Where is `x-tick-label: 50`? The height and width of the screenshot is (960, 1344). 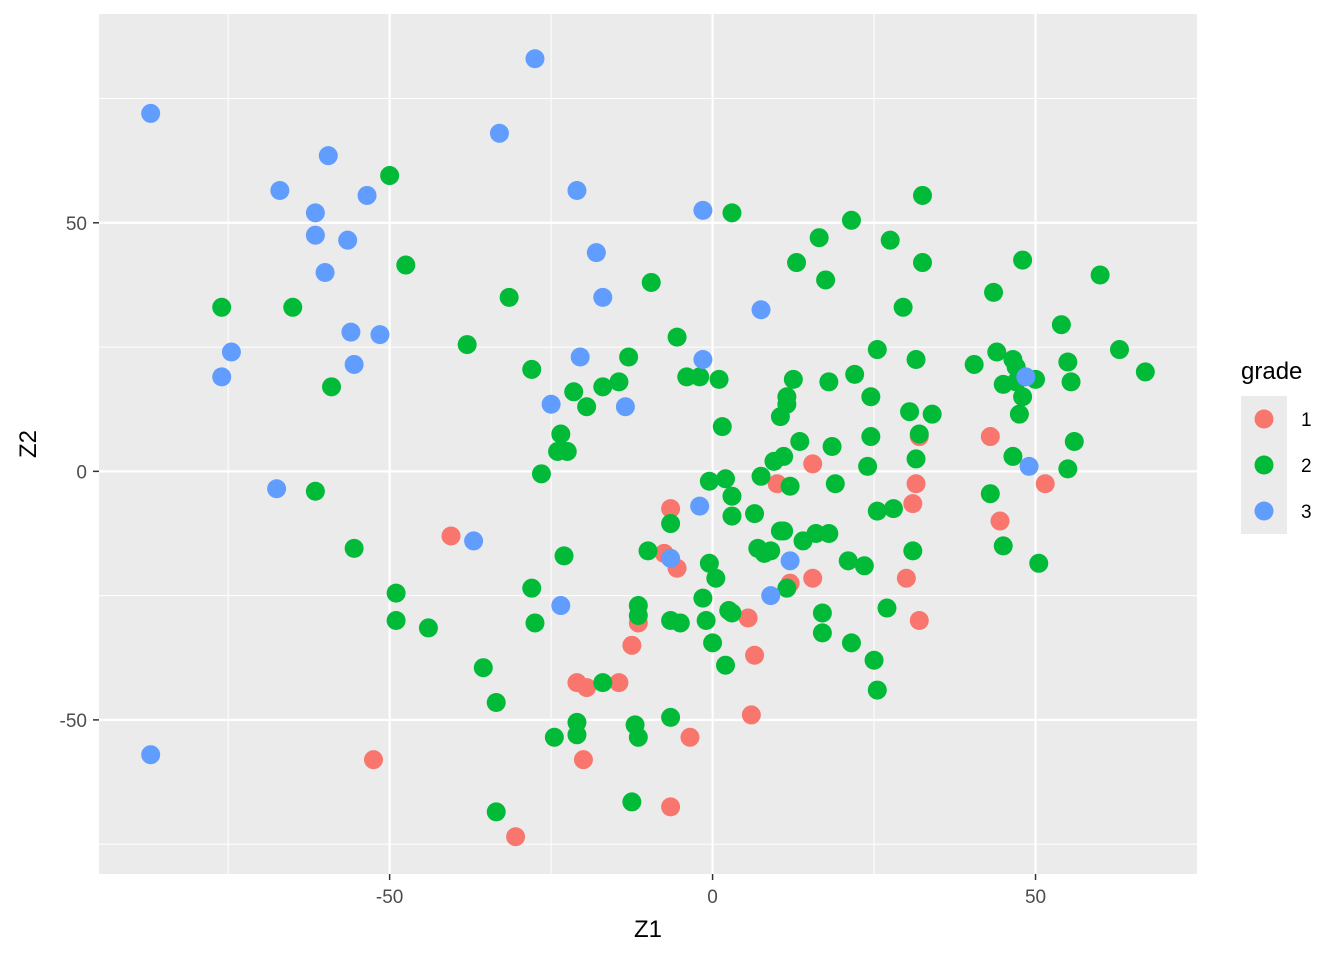
x-tick-label: 50 is located at coordinates (1035, 897).